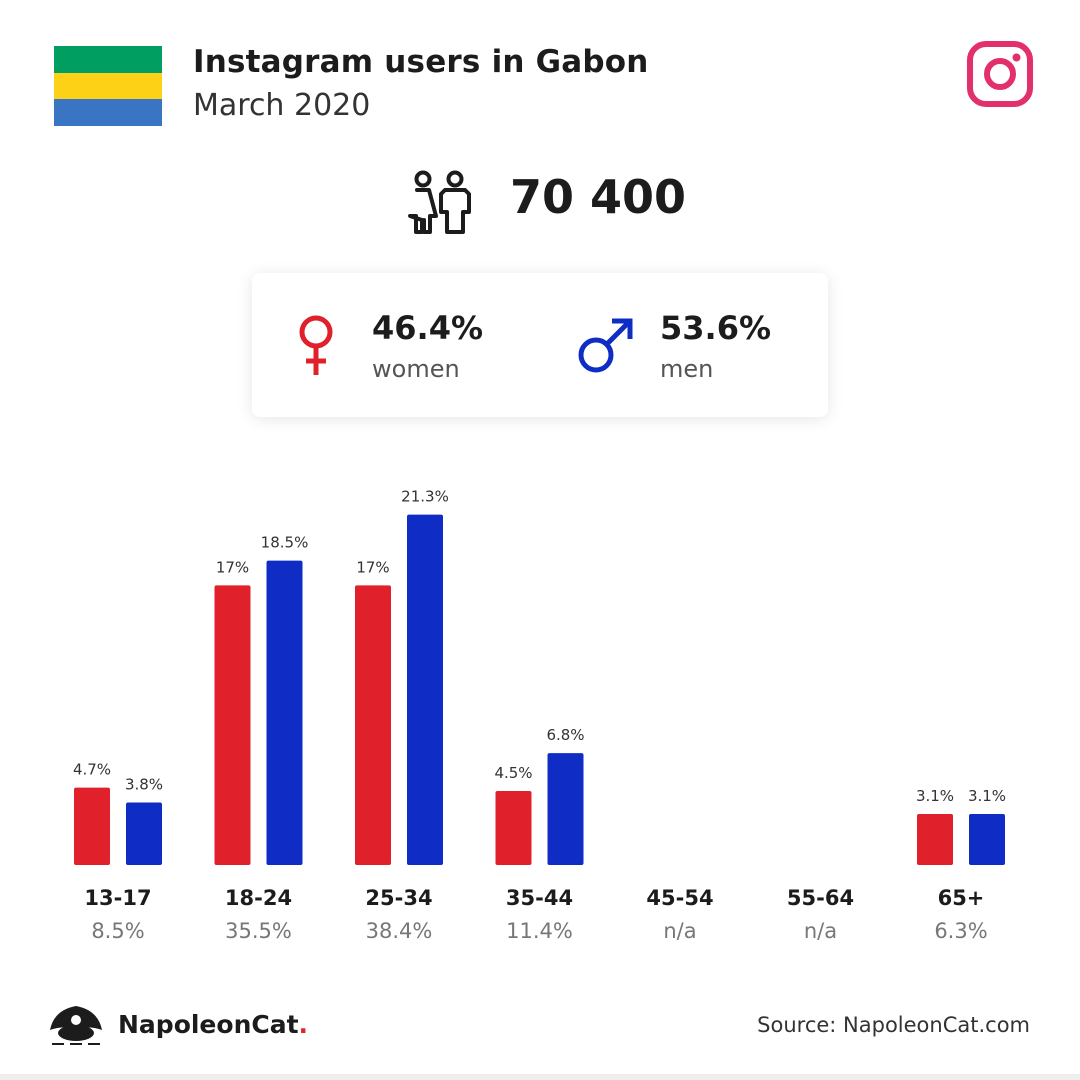 This screenshot has height=1080, width=1080. I want to click on men-label: men, so click(687, 369).